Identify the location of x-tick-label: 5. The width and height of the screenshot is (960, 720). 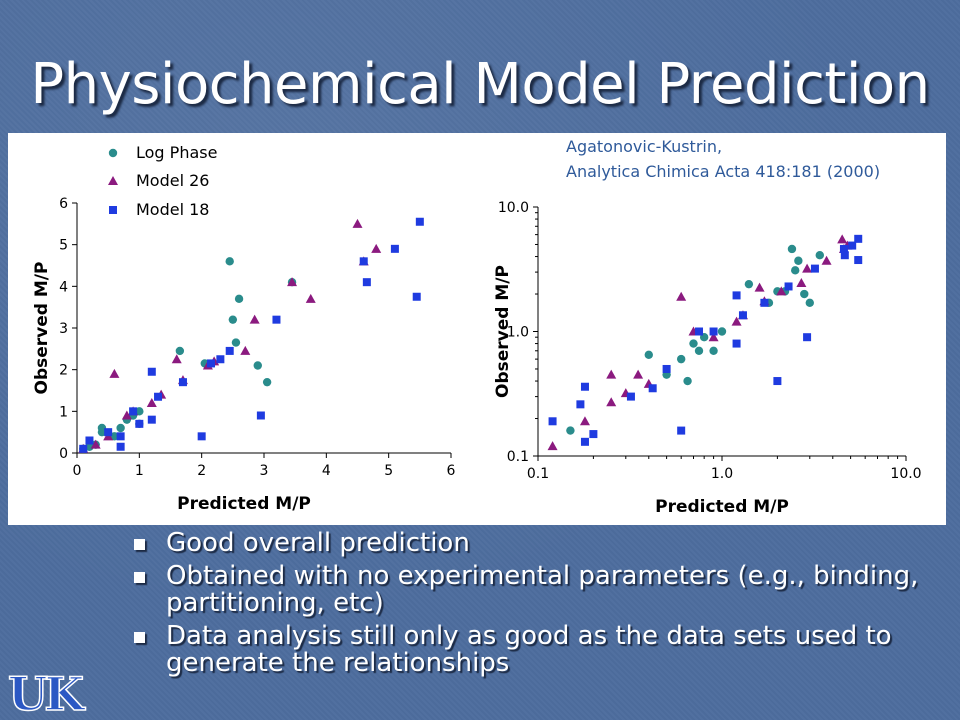
(388, 471).